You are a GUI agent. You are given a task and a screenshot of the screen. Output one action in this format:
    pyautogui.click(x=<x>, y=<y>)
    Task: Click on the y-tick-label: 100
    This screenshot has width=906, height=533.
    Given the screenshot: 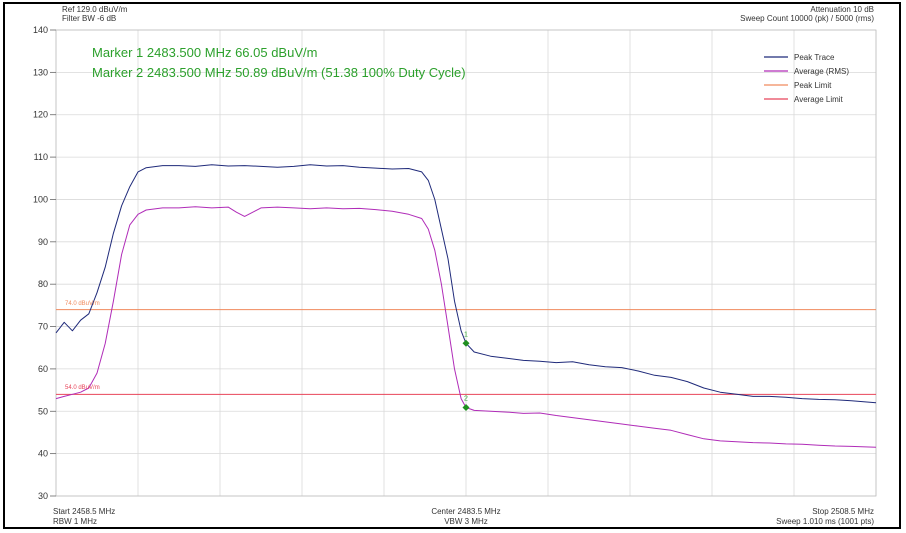 What is the action you would take?
    pyautogui.click(x=40, y=199)
    